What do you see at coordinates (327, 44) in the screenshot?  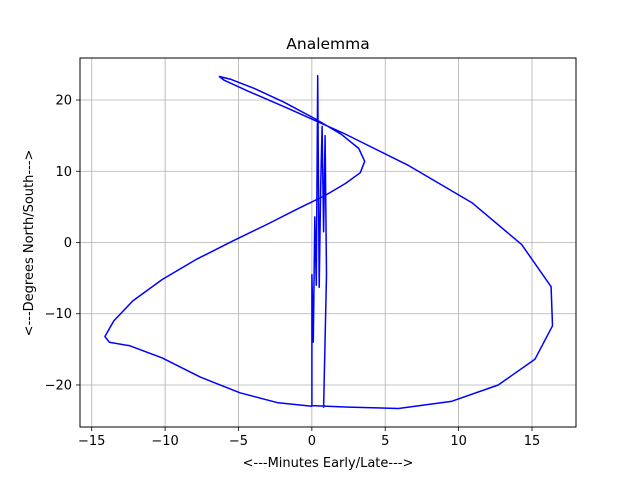 I see `chart-title: Analemma` at bounding box center [327, 44].